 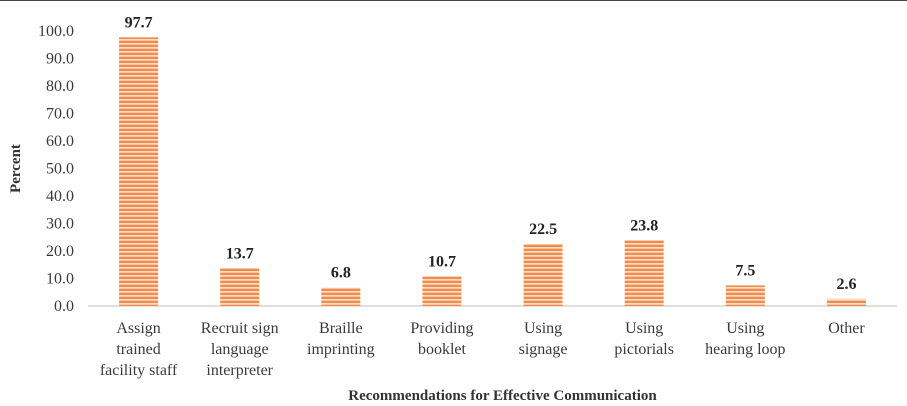 I want to click on y-tick-label: 70.0, so click(x=60, y=114).